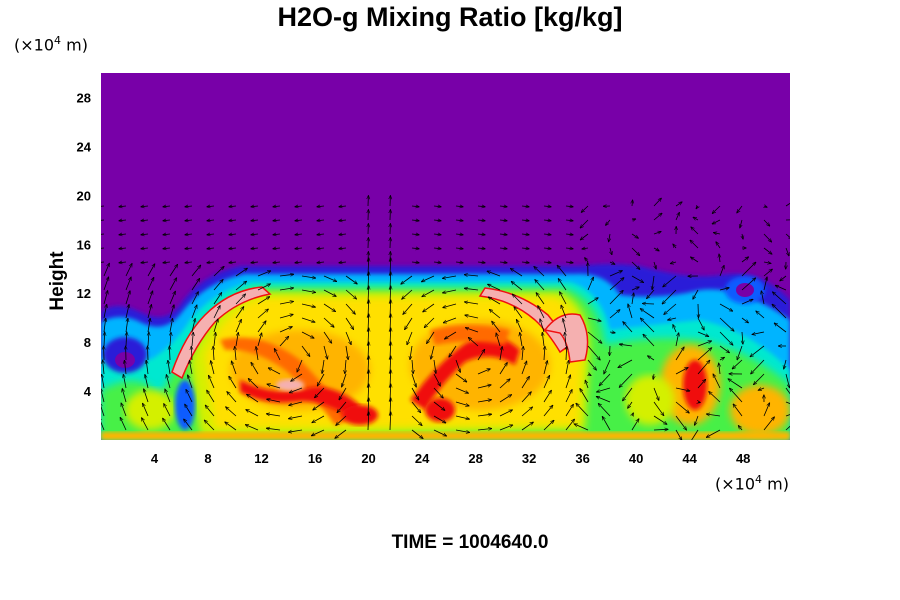 The width and height of the screenshot is (900, 600). What do you see at coordinates (582, 458) in the screenshot?
I see `x-tick-label: 36` at bounding box center [582, 458].